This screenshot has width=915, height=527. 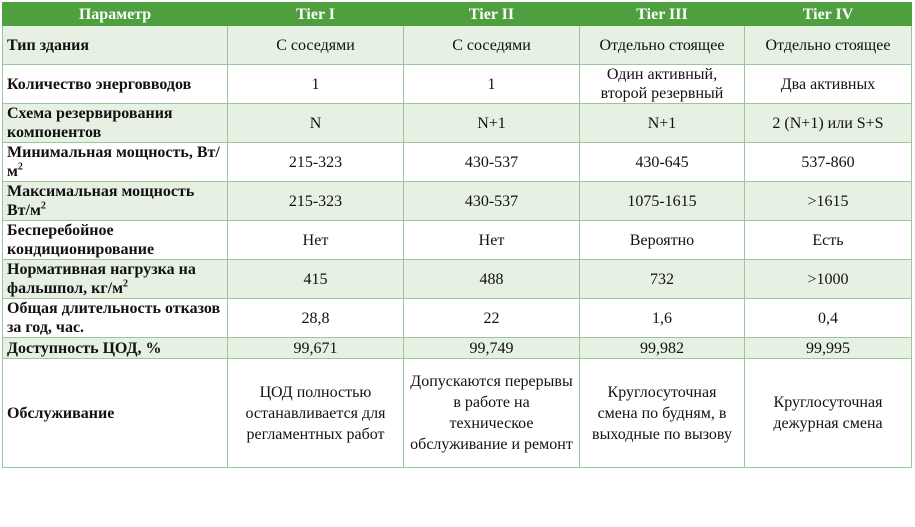 I want to click on param-min-power-text: Минимальная мощность, Вт/м, so click(x=113, y=162).